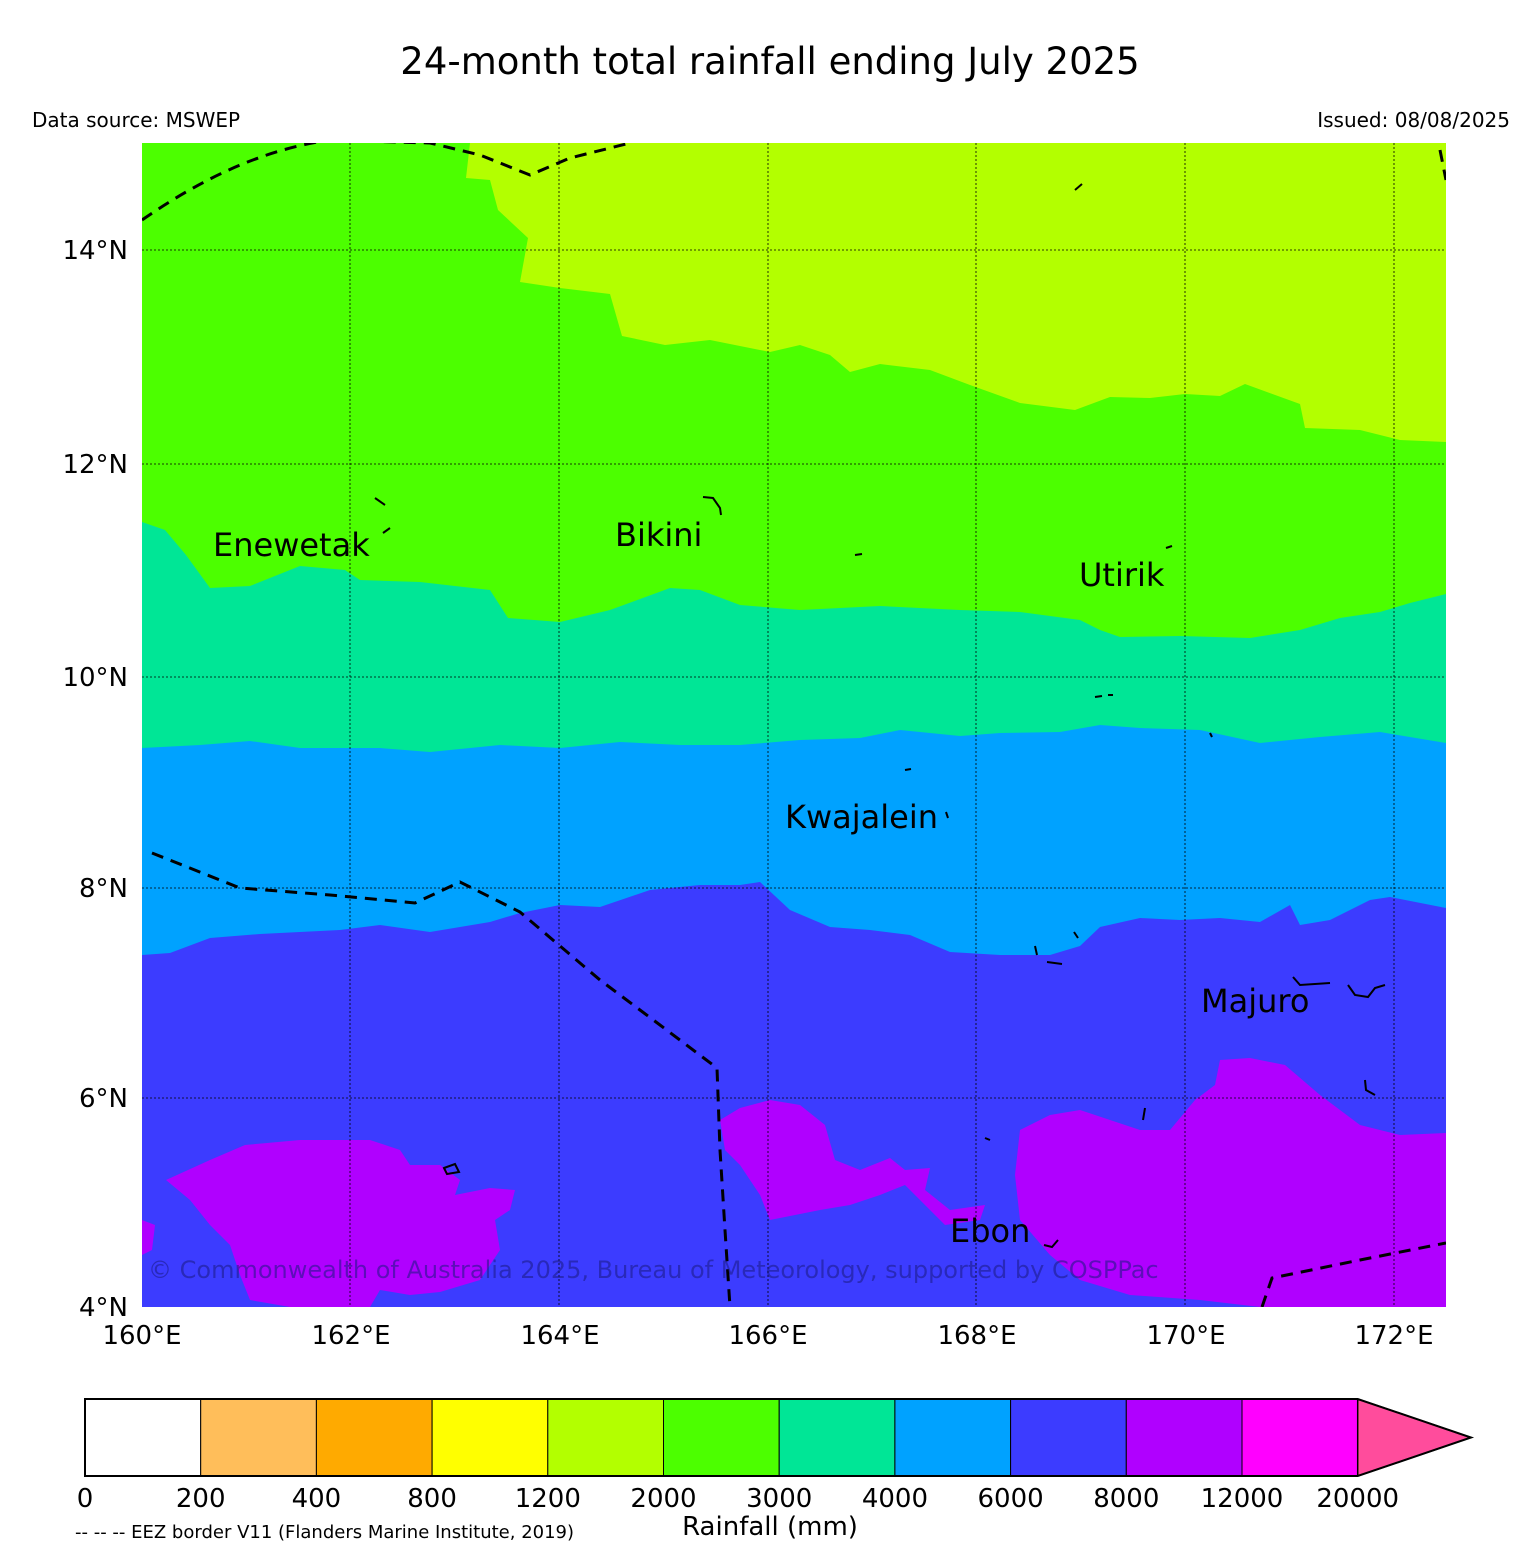 Image resolution: width=1540 pixels, height=1563 pixels. Describe the element at coordinates (990, 1231) in the screenshot. I see `place-label-ebon: Ebon` at that location.